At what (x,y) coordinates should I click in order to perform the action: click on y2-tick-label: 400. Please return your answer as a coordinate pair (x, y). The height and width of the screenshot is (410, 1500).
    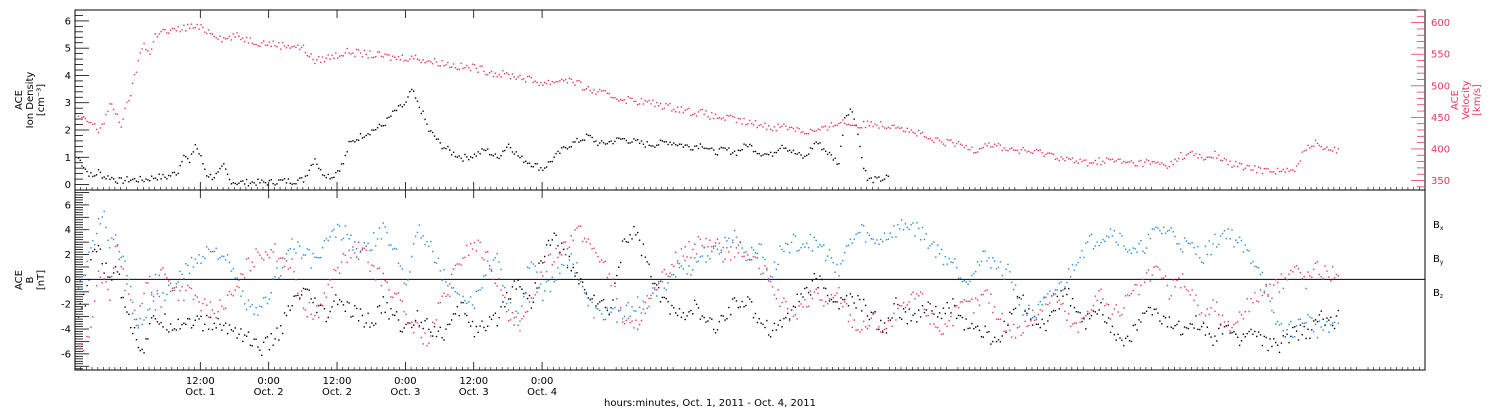
    Looking at the image, I should click on (1440, 149).